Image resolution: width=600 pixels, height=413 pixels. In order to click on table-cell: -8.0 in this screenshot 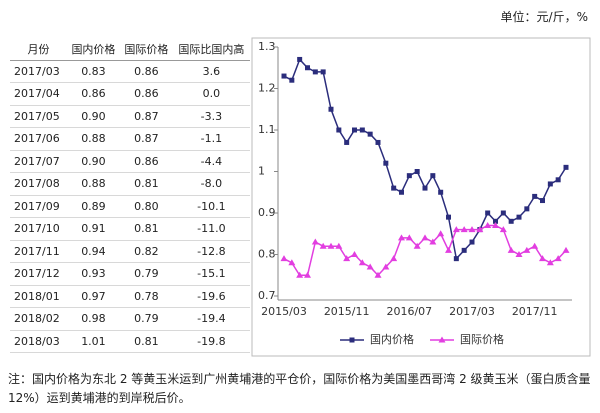, I will do `click(211, 184)`.